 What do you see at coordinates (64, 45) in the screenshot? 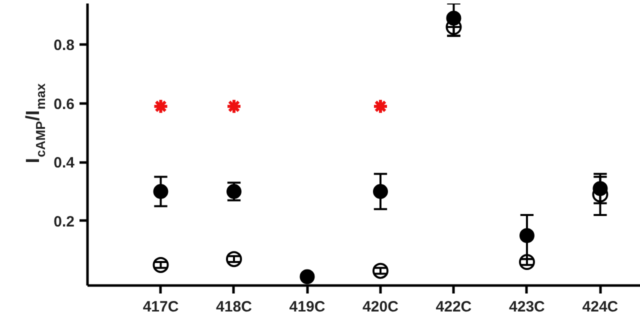
I see `y-tick-label: 0.8` at bounding box center [64, 45].